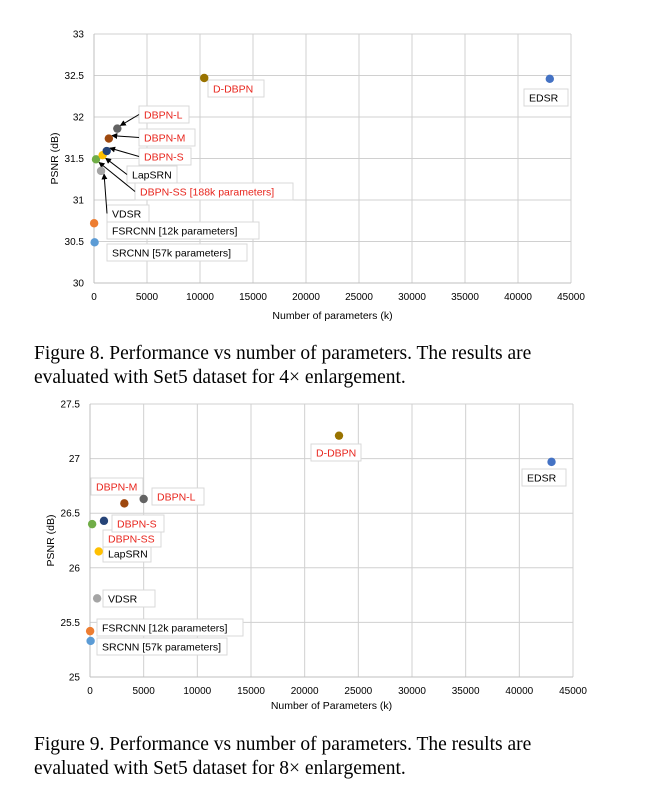 This screenshot has width=650, height=795. I want to click on x-axis-title: Number of Parameters (k), so click(331, 706).